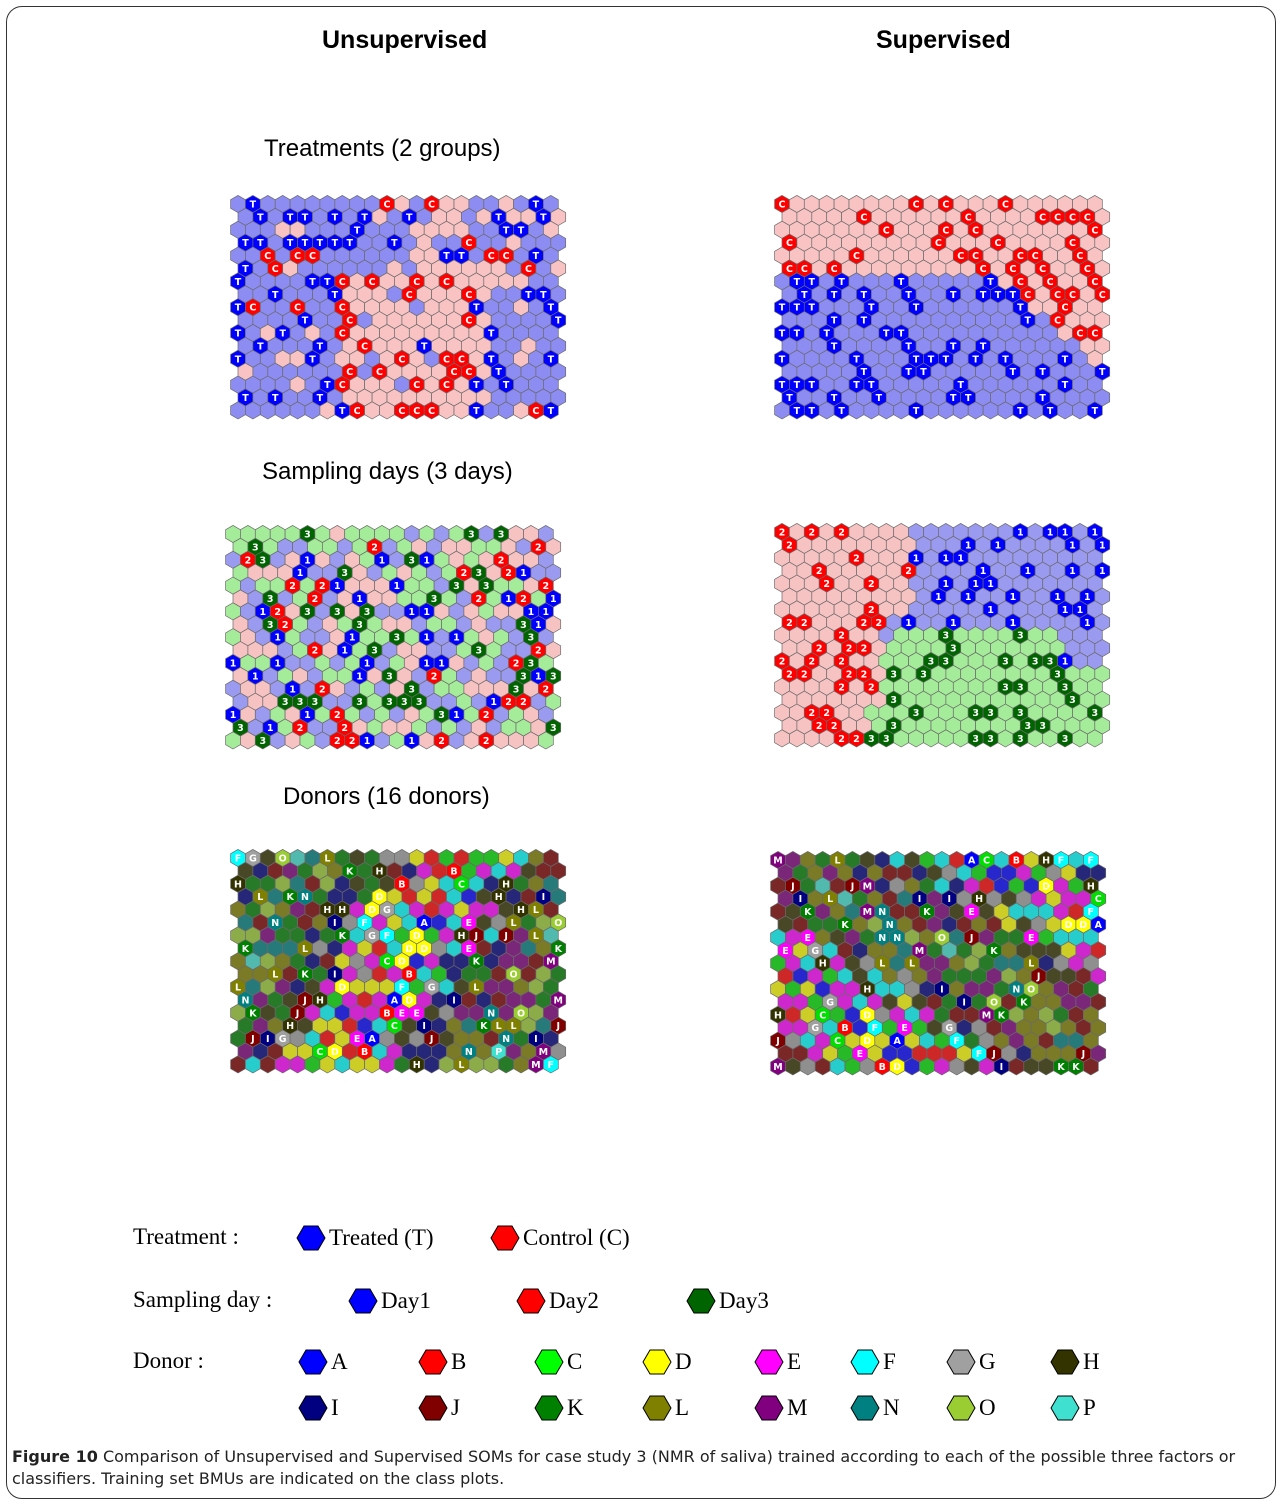 The height and width of the screenshot is (1505, 1282). Describe the element at coordinates (986, 1015) in the screenshot. I see `svg-text: M` at that location.